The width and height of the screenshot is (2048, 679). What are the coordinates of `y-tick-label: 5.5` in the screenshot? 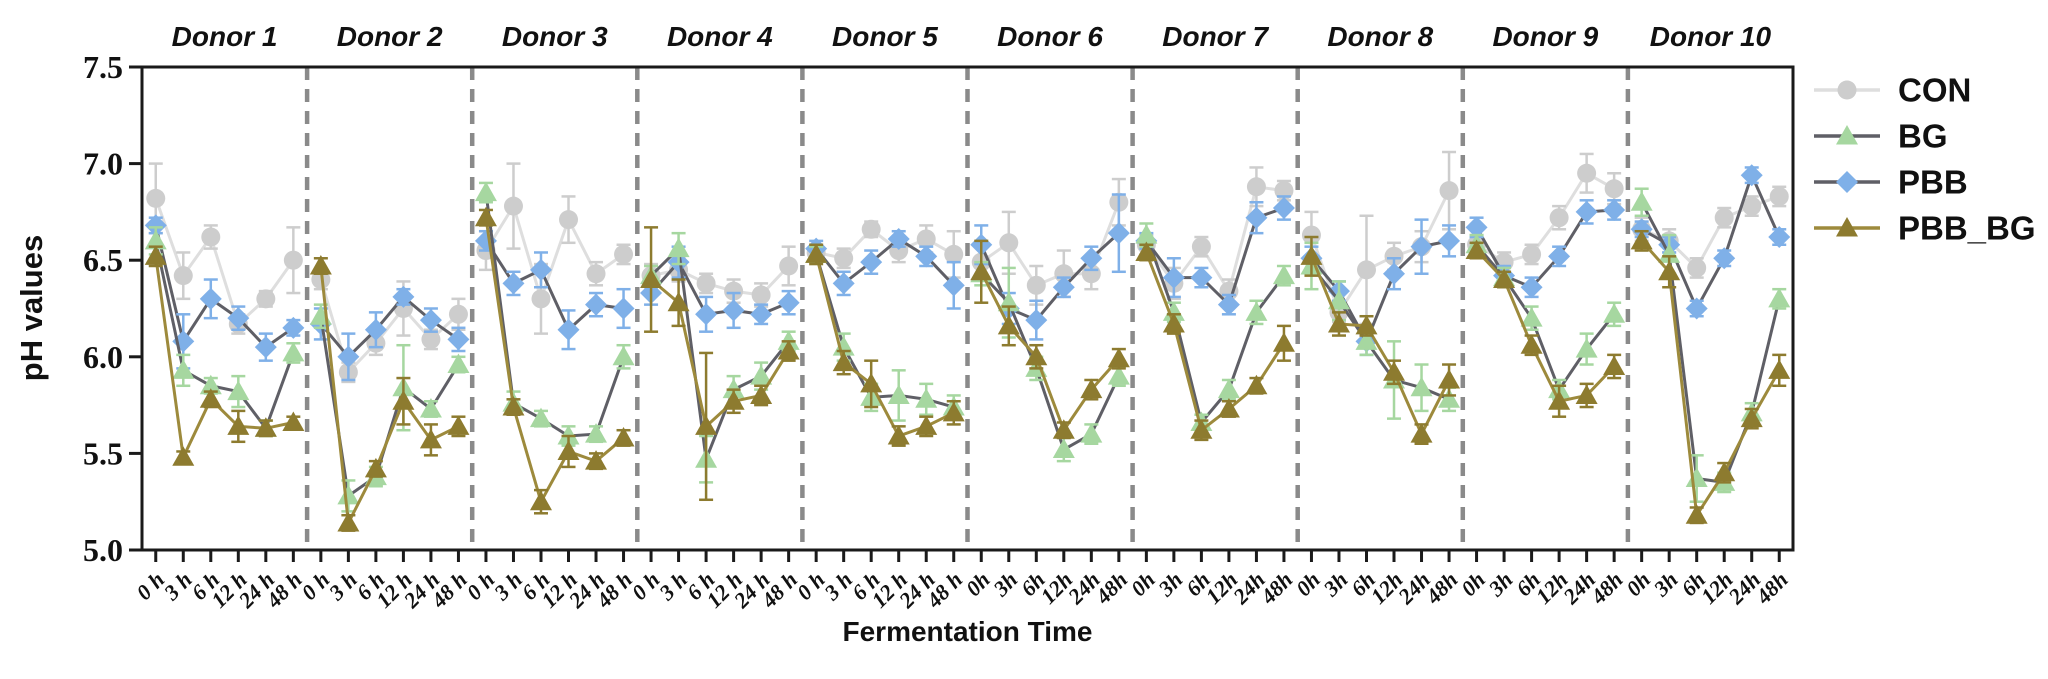 It's located at (103, 453).